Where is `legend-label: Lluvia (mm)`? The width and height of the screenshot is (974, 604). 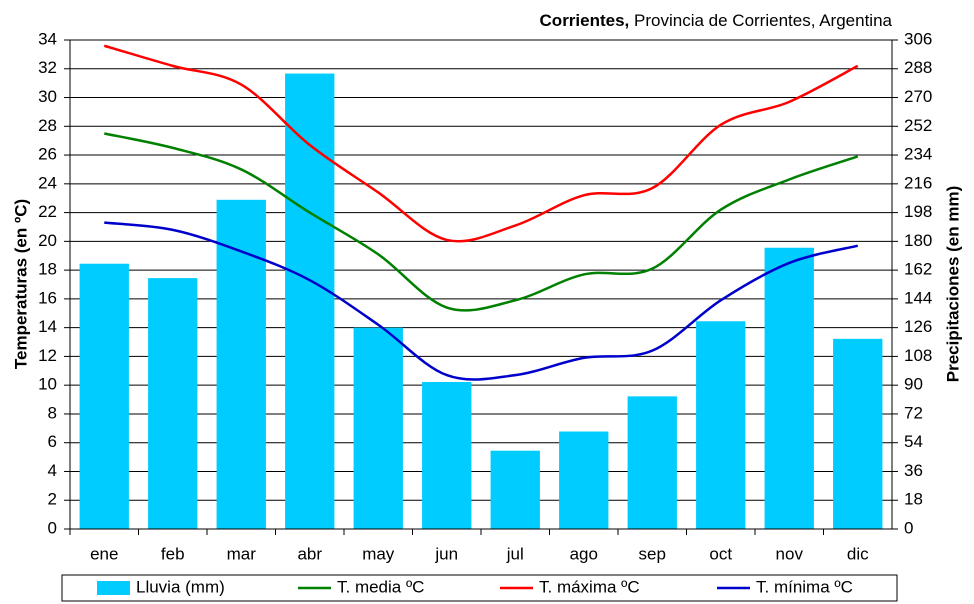
legend-label: Lluvia (mm) is located at coordinates (180, 586).